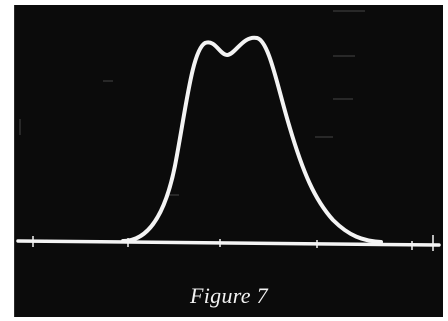 This screenshot has height=321, width=448. What do you see at coordinates (228, 243) in the screenshot?
I see `baseline-trace` at bounding box center [228, 243].